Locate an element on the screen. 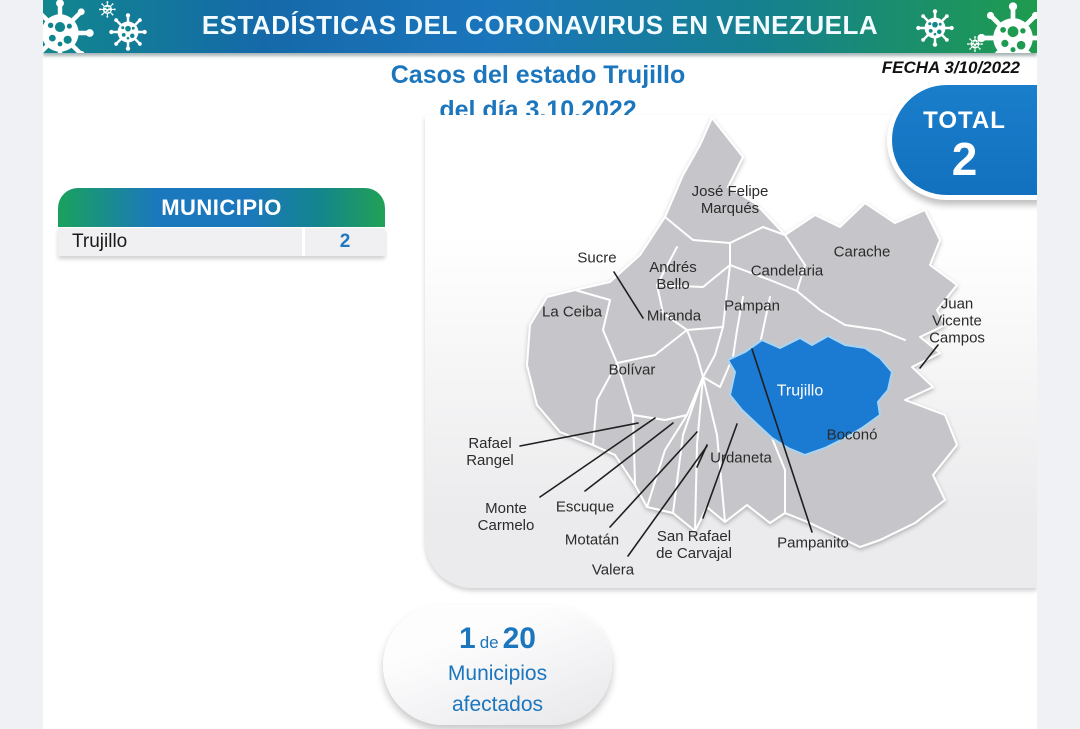 This screenshot has width=1080, height=729. map-label-pampan: Pampan is located at coordinates (752, 306).